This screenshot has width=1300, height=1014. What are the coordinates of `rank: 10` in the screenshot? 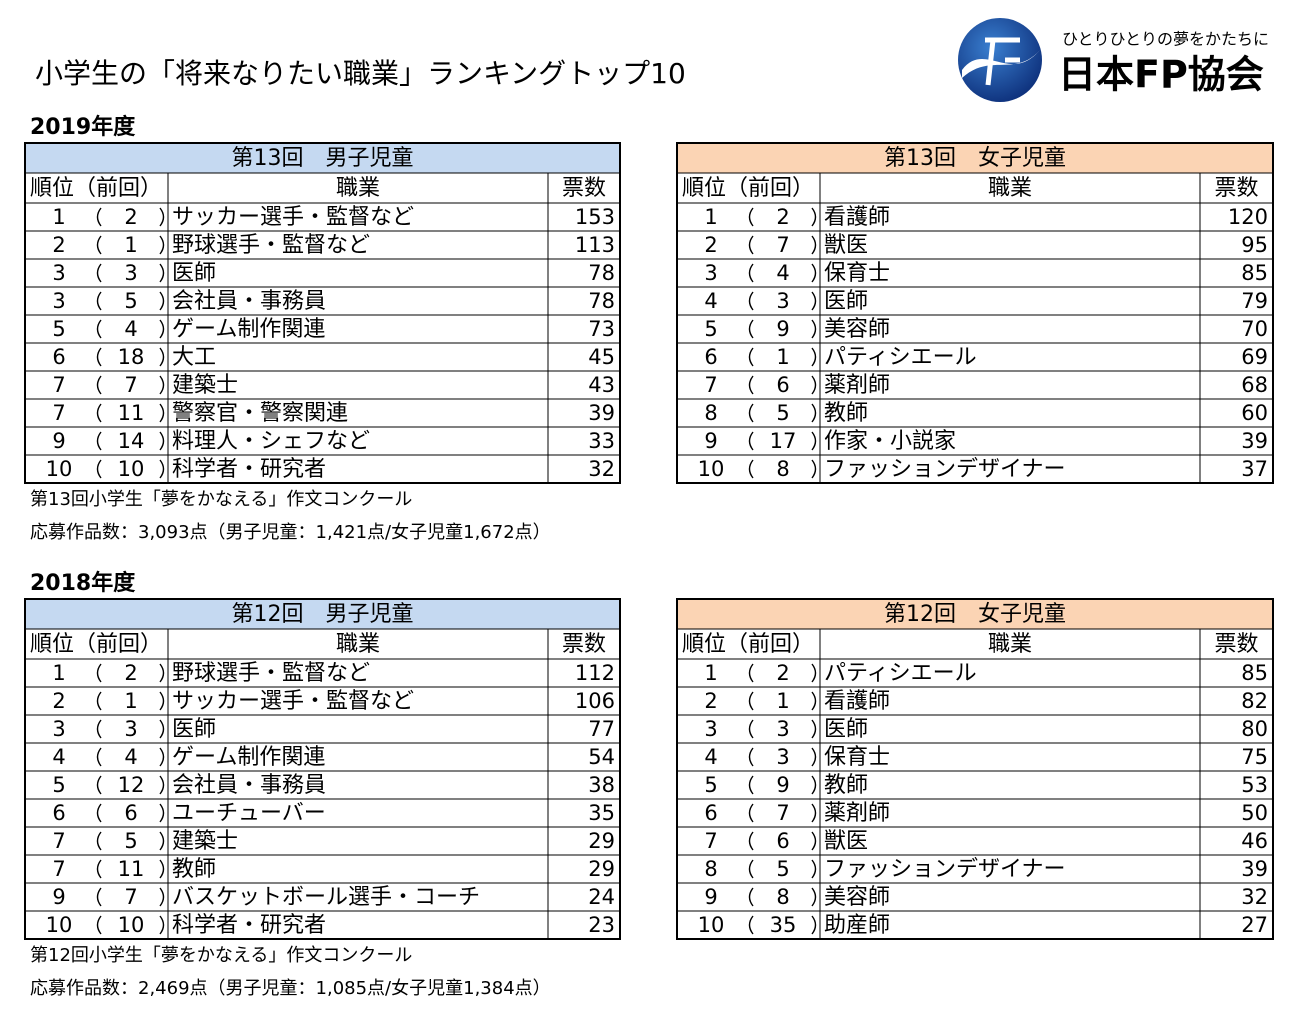 It's located at (59, 469).